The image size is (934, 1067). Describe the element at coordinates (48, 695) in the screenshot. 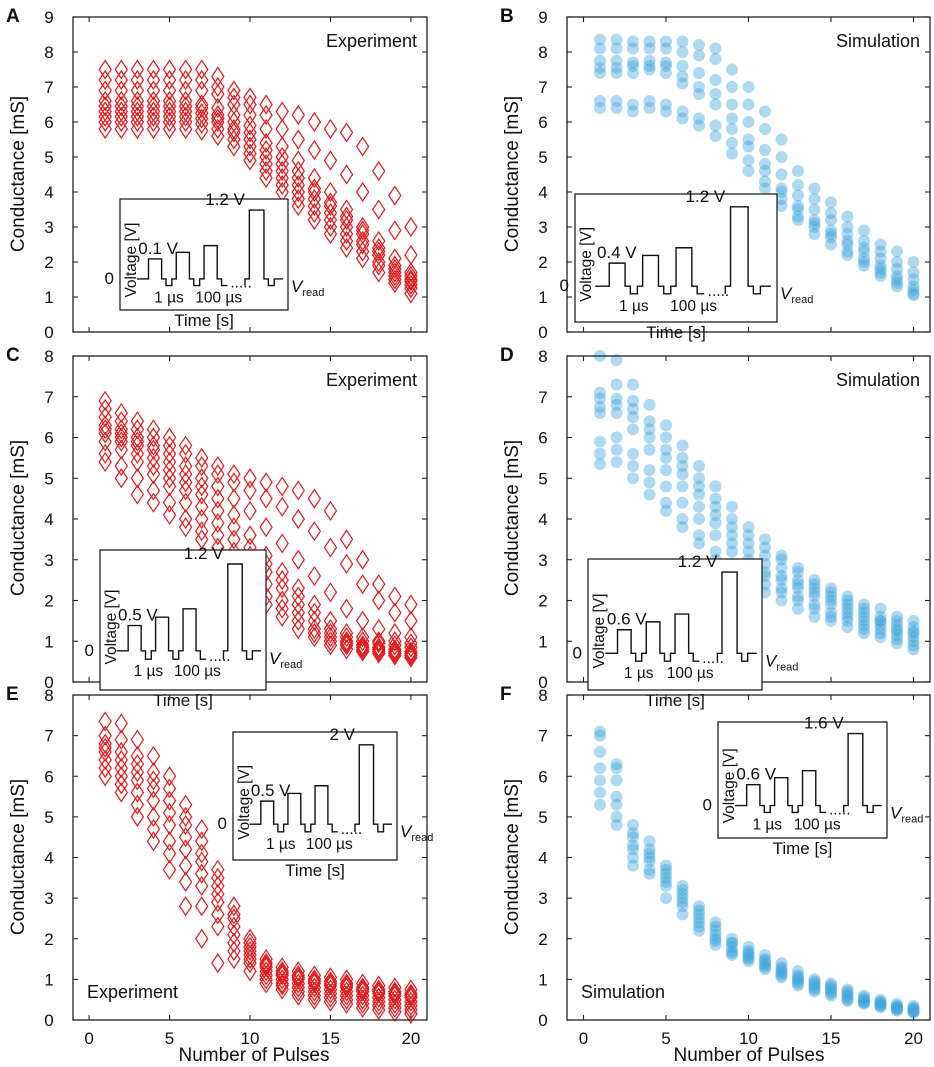

I see `y-tick-label: 8` at that location.